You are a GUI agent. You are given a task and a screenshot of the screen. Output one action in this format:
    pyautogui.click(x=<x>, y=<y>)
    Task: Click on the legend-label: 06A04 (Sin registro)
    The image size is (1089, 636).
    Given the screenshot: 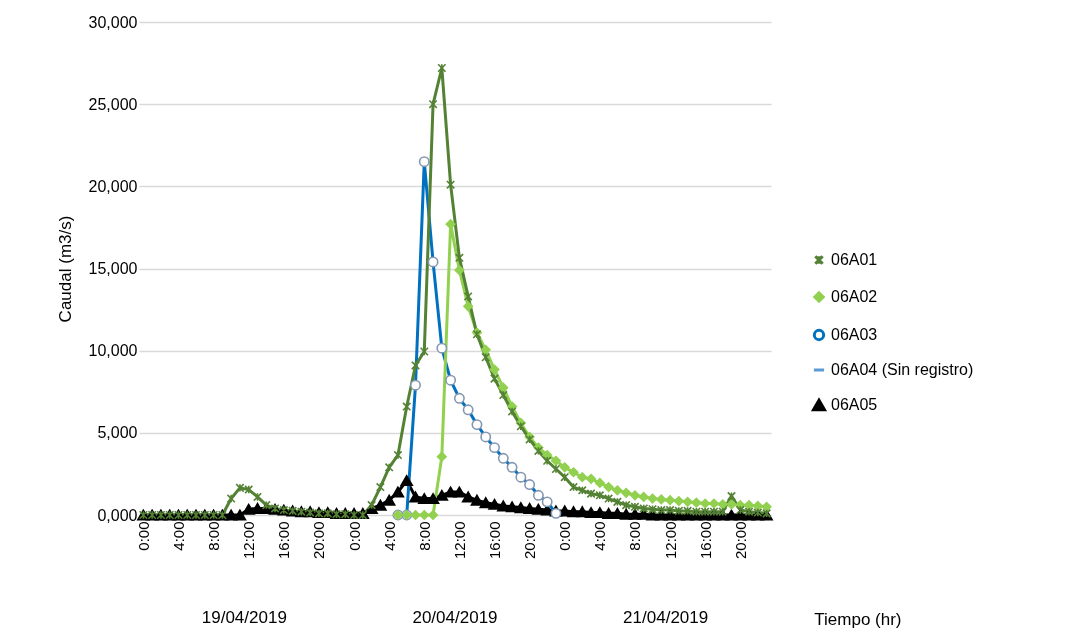 What is the action you would take?
    pyautogui.click(x=902, y=369)
    